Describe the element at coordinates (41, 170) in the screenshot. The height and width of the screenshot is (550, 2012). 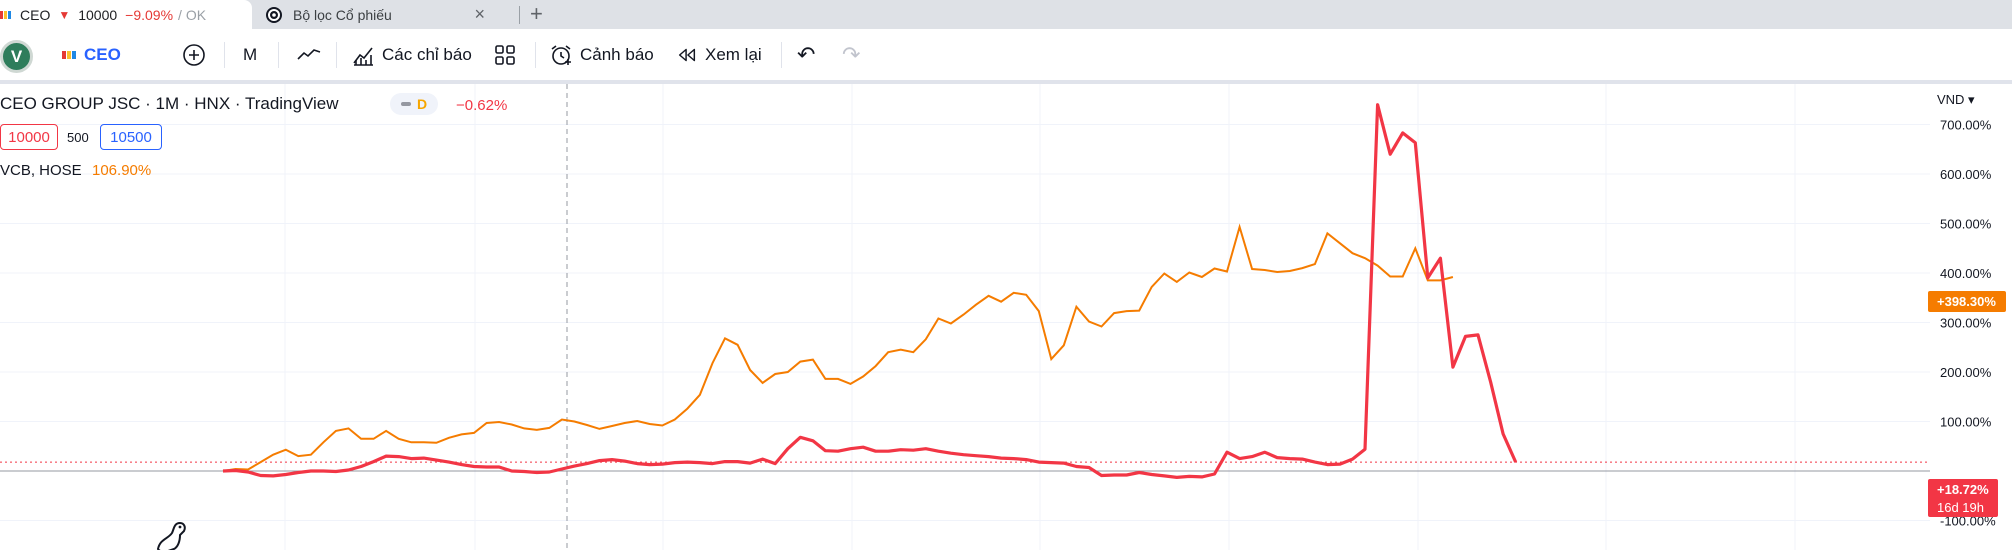
I see `compare-symbol-name: VCB, HOSE` at that location.